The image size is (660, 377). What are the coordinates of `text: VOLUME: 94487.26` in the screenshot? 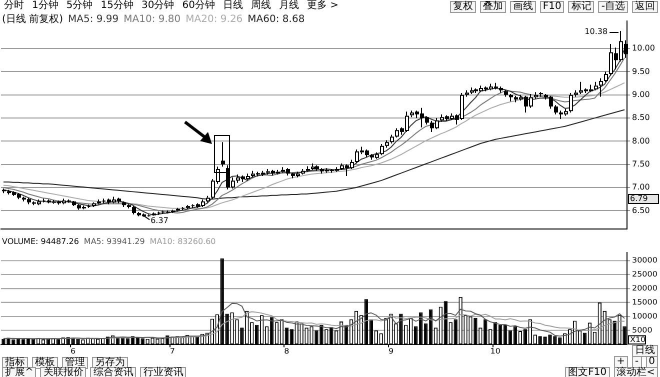 It's located at (40, 241).